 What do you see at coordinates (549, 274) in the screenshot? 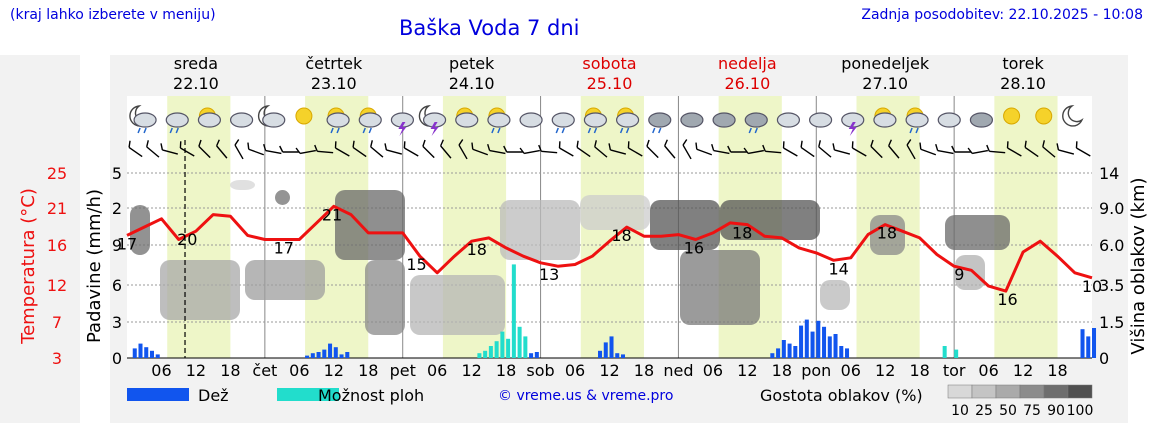
I see `temperature-label: 13` at bounding box center [549, 274].